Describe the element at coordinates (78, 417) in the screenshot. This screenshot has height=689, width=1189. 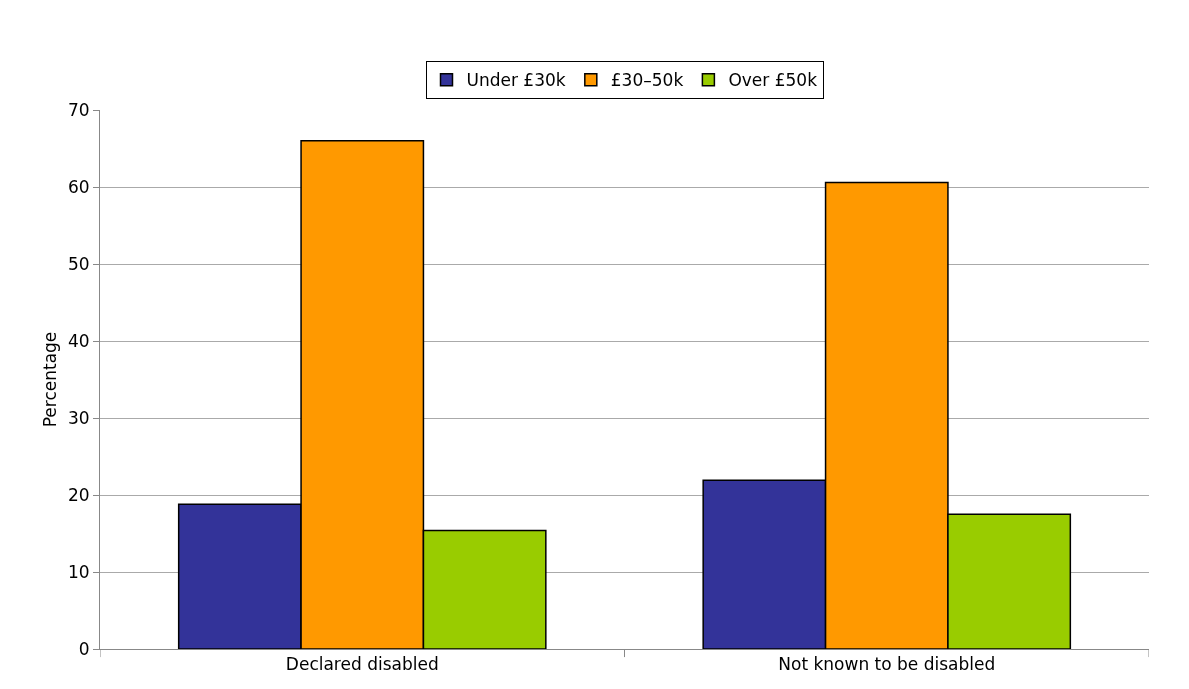
I see `y-tick-label: 30` at that location.